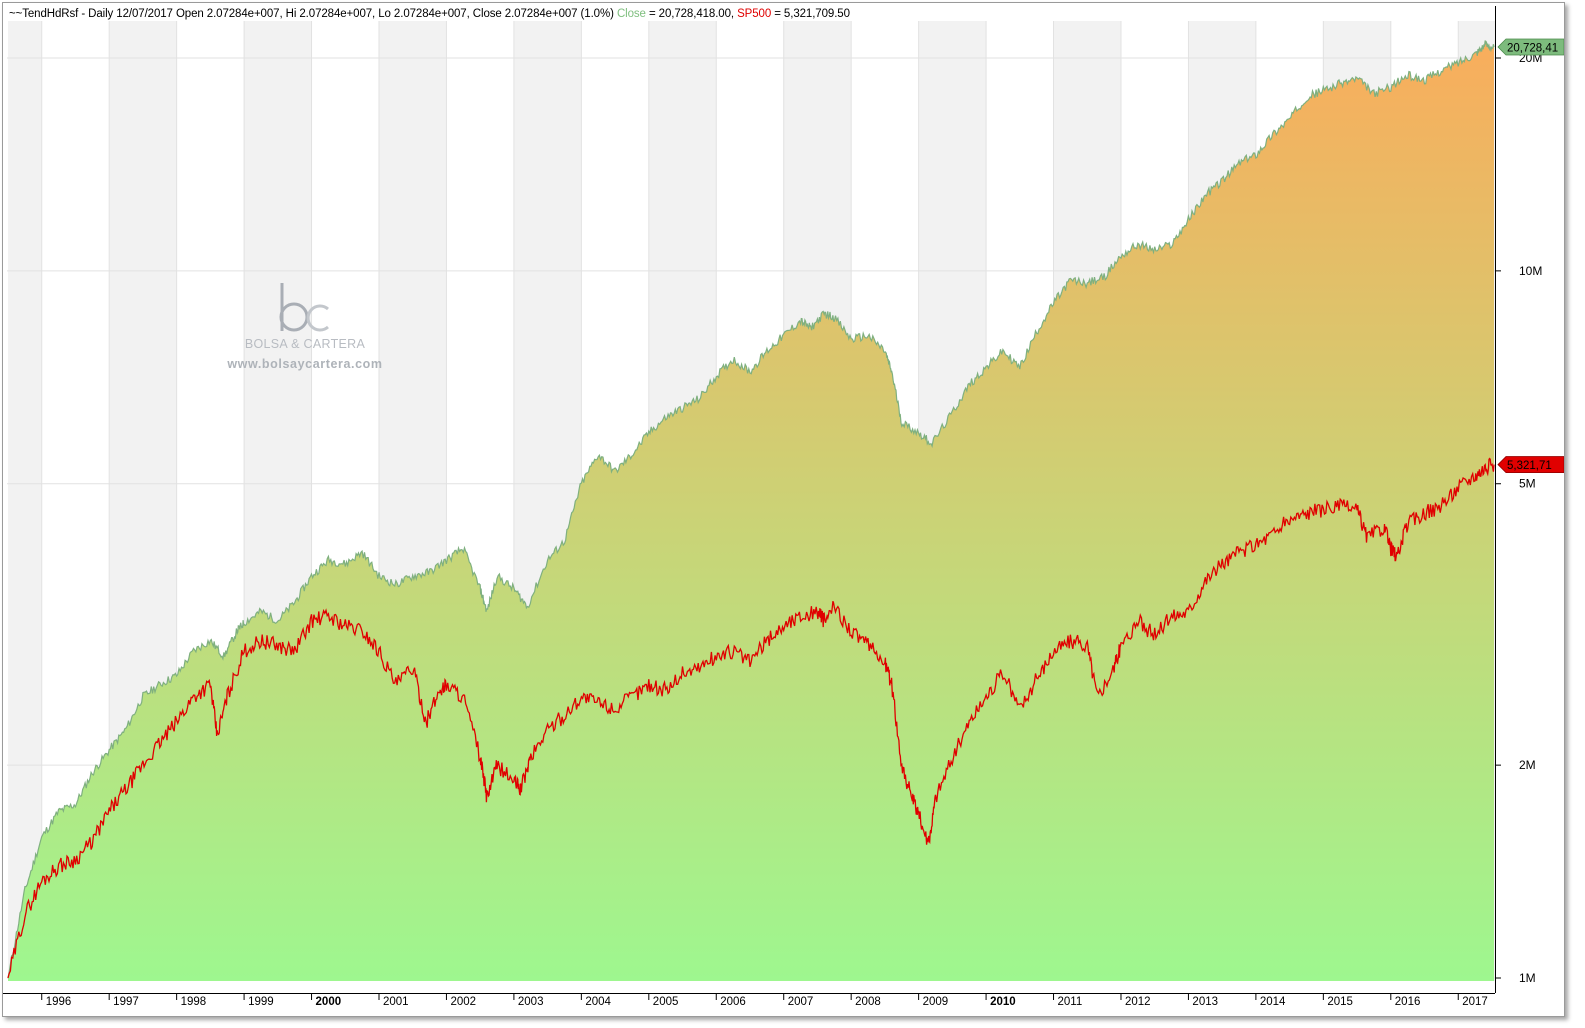 Image resolution: width=1585 pixels, height=1028 pixels. I want to click on x-tick-label: 1998, so click(194, 1002).